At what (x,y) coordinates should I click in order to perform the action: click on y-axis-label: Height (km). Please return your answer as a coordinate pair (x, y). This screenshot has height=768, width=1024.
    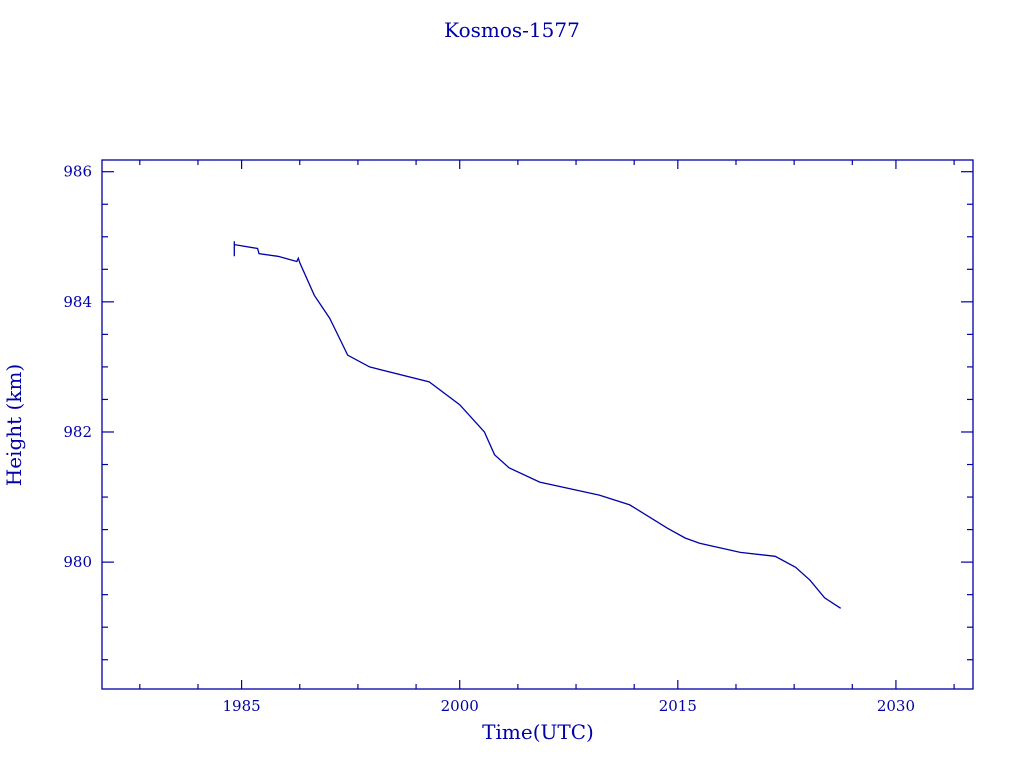
    Looking at the image, I should click on (14, 425).